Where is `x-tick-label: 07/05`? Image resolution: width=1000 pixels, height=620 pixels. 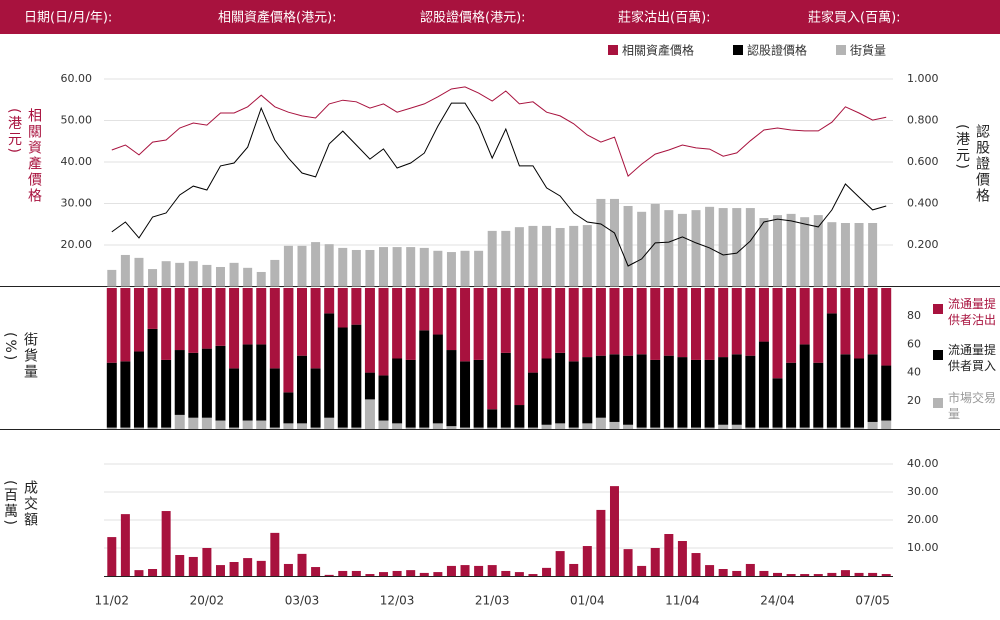
x-tick-label: 07/05 is located at coordinates (872, 601).